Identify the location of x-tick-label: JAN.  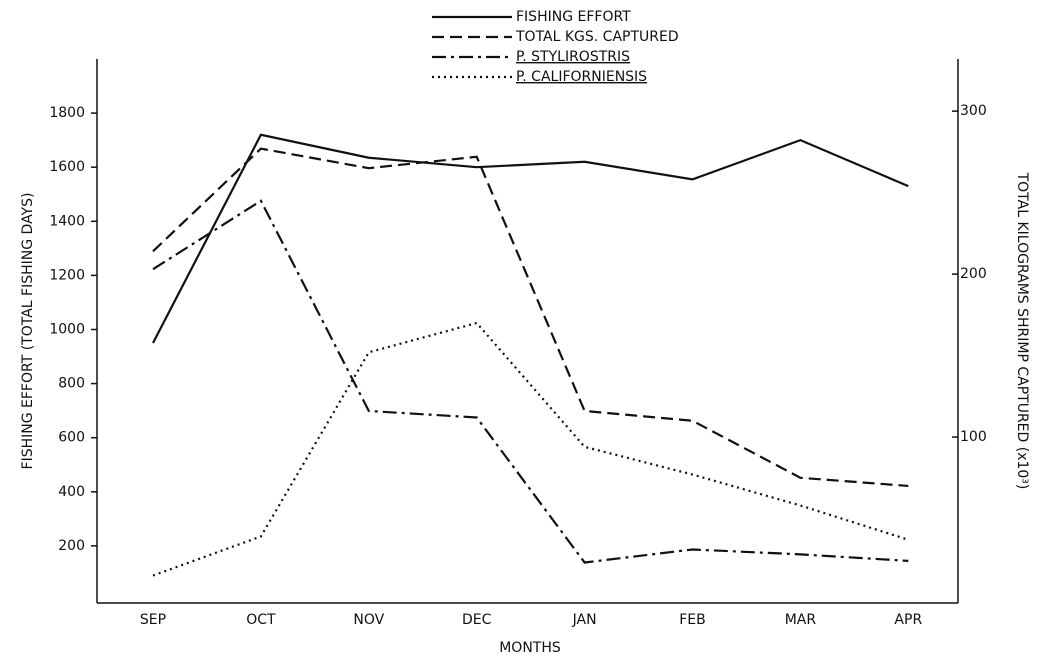
(584, 620).